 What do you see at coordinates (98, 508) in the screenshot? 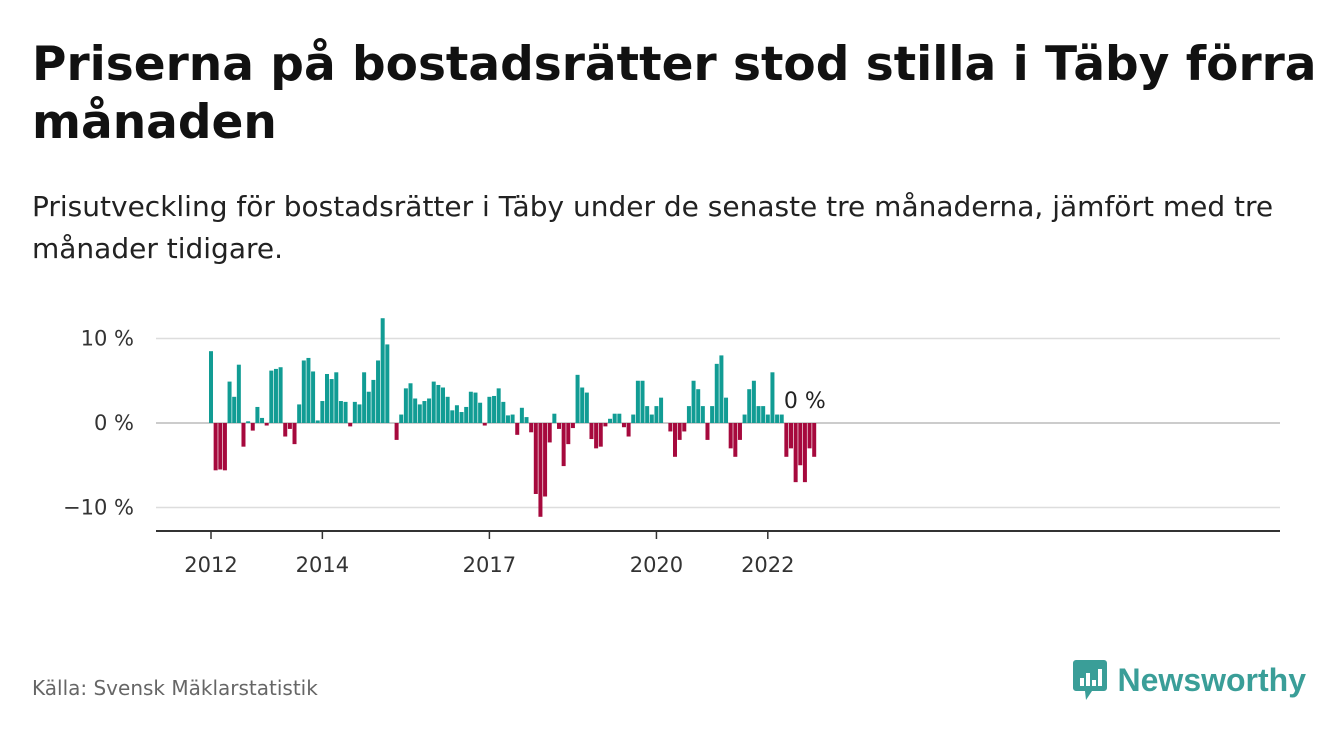
I see `y-tick-label: −10 %` at bounding box center [98, 508].